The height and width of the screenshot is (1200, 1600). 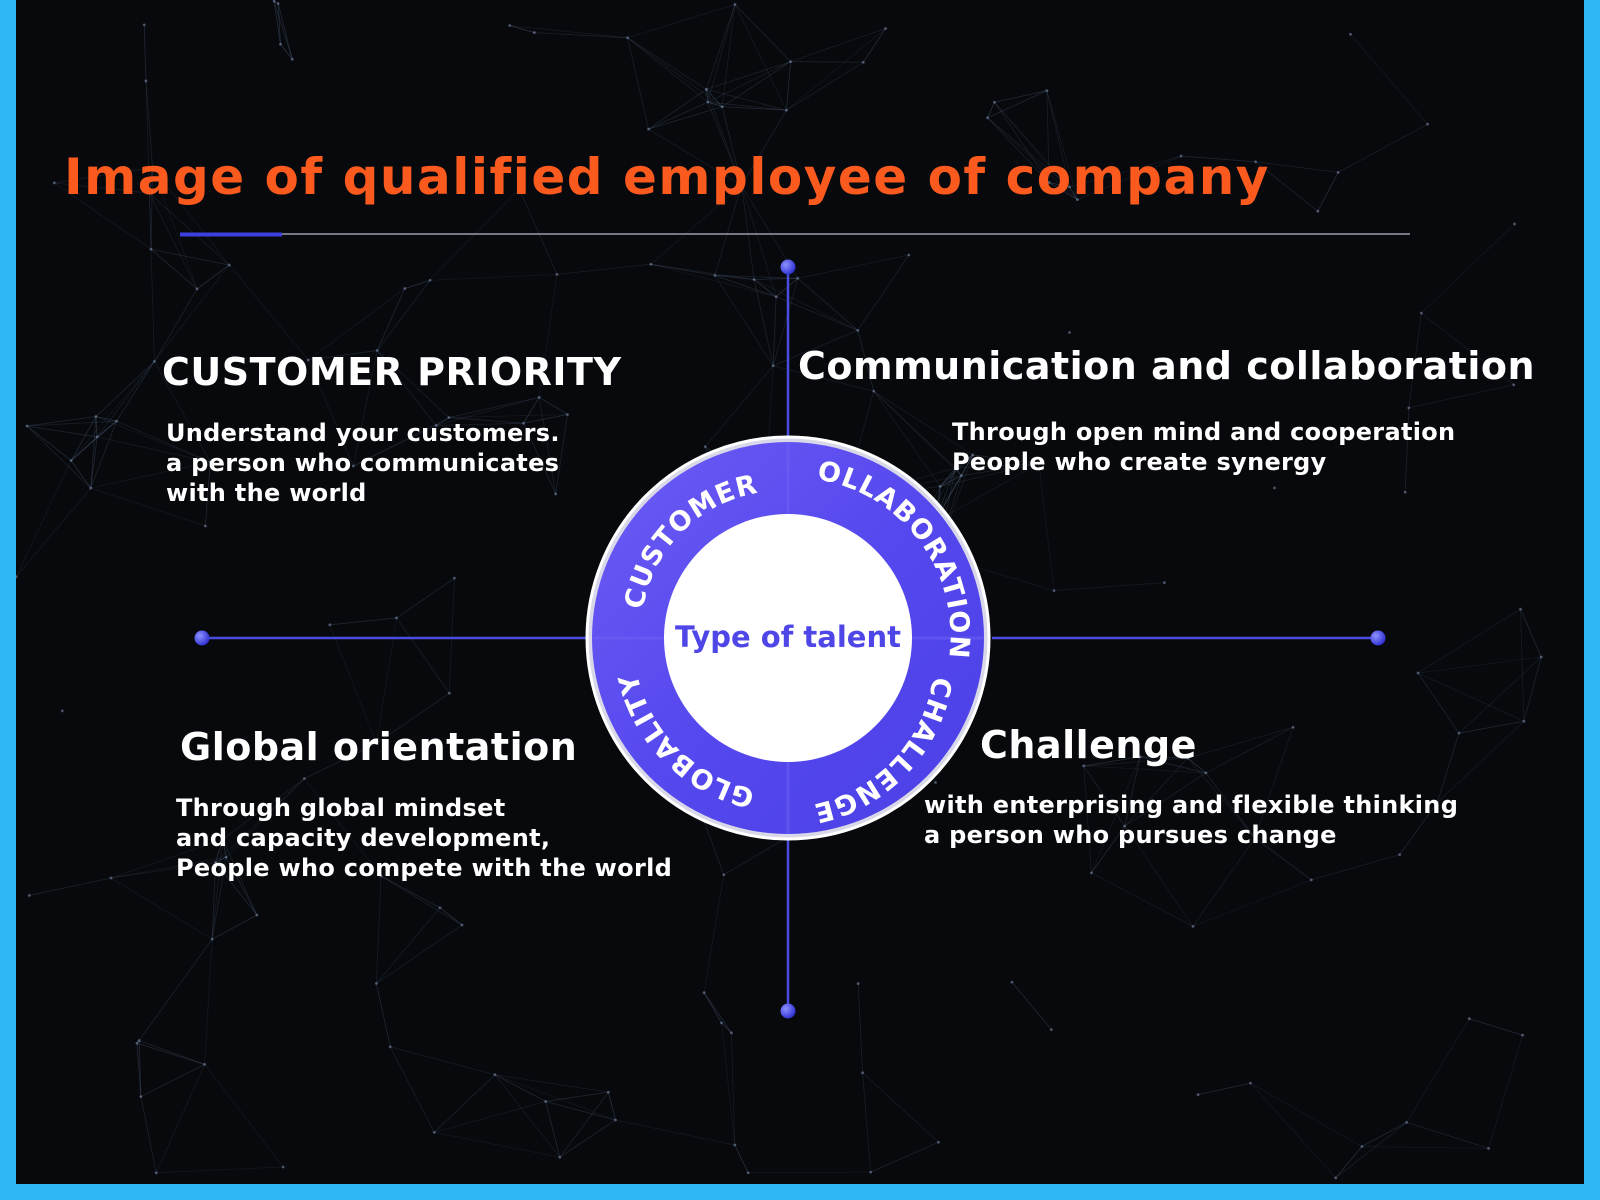 I want to click on desc-line: Understand your customers., so click(x=363, y=433).